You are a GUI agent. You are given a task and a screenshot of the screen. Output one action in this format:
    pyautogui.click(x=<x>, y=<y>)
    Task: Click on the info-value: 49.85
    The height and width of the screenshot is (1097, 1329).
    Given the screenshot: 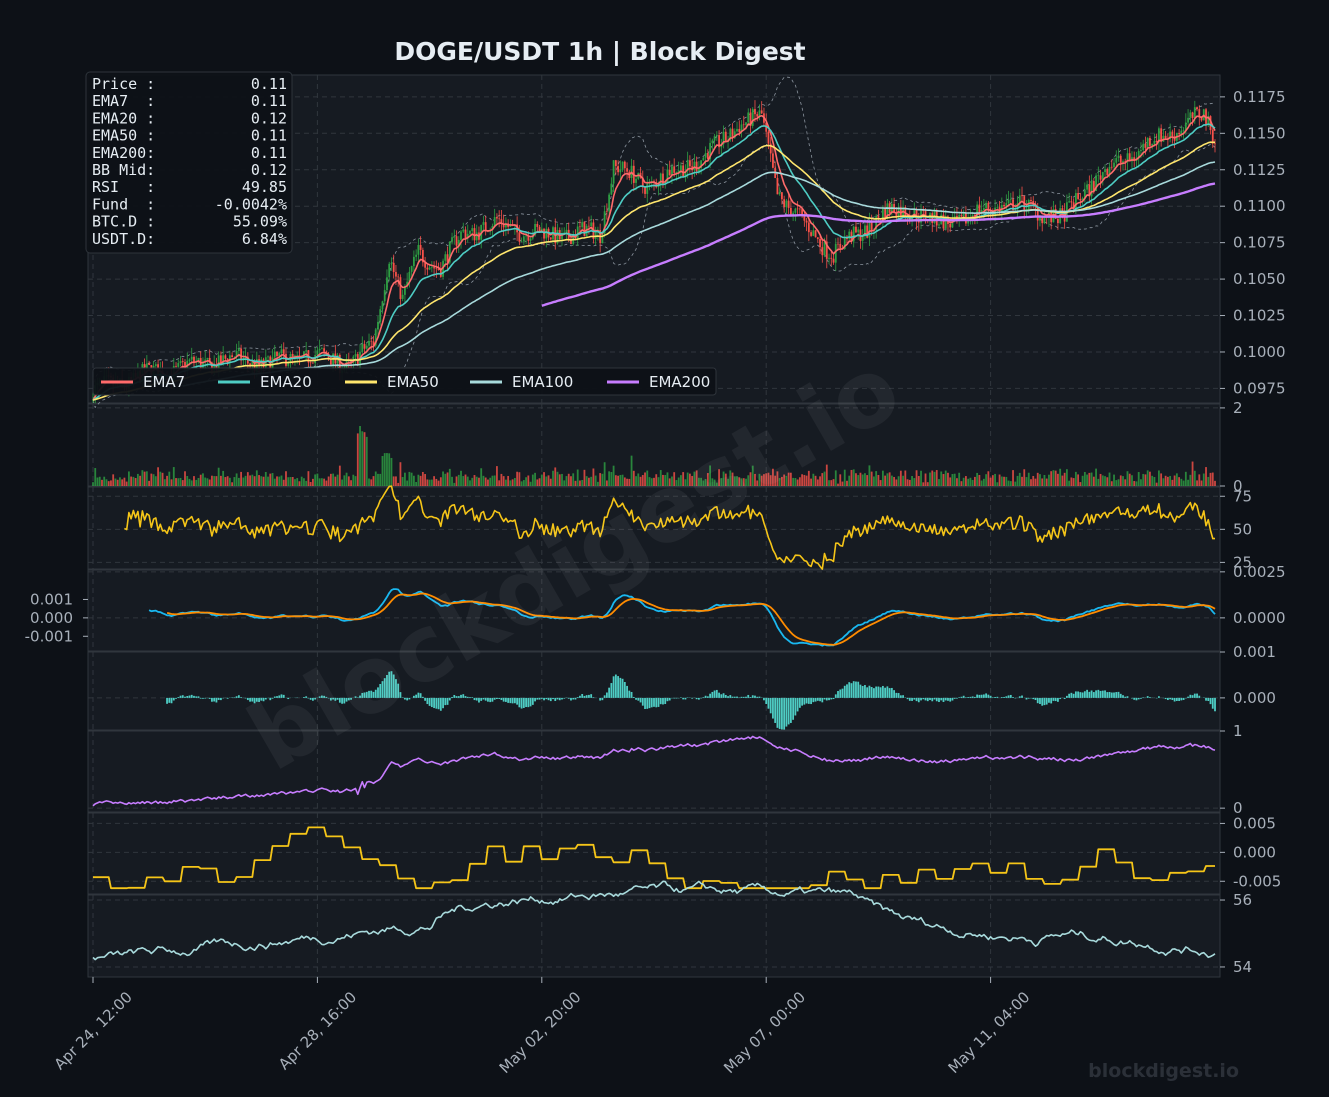 What is the action you would take?
    pyautogui.click(x=264, y=187)
    